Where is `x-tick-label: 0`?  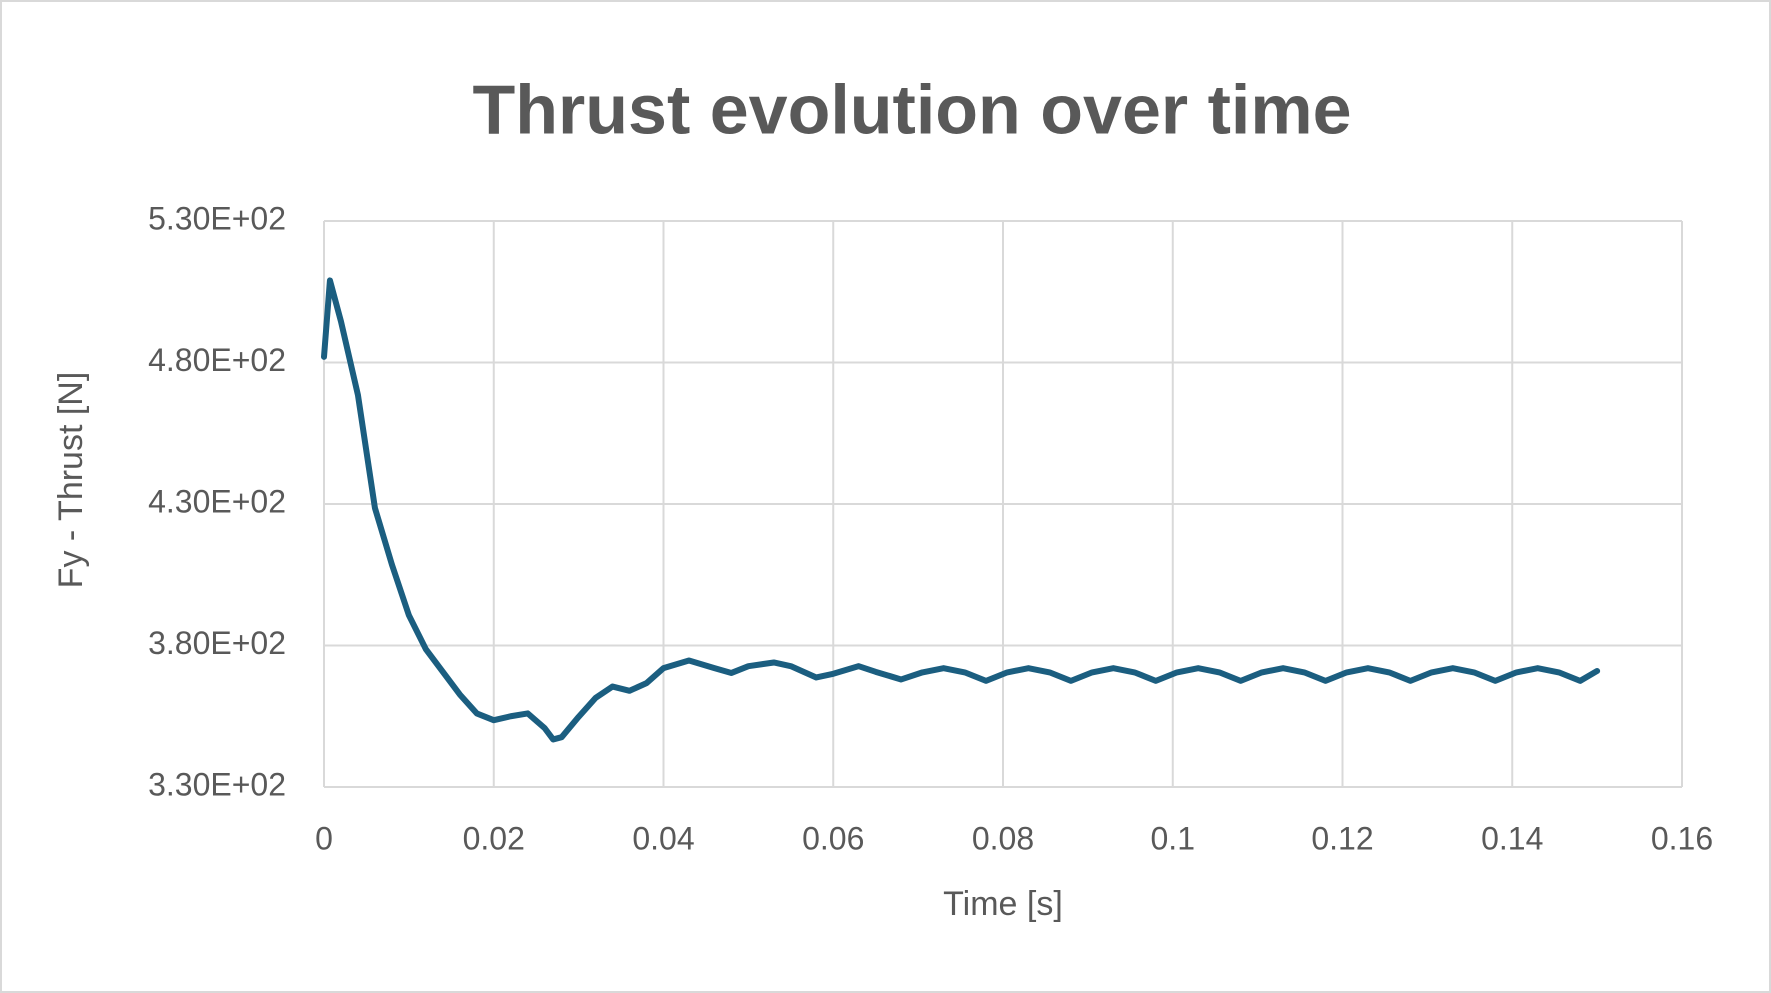
x-tick-label: 0 is located at coordinates (324, 838).